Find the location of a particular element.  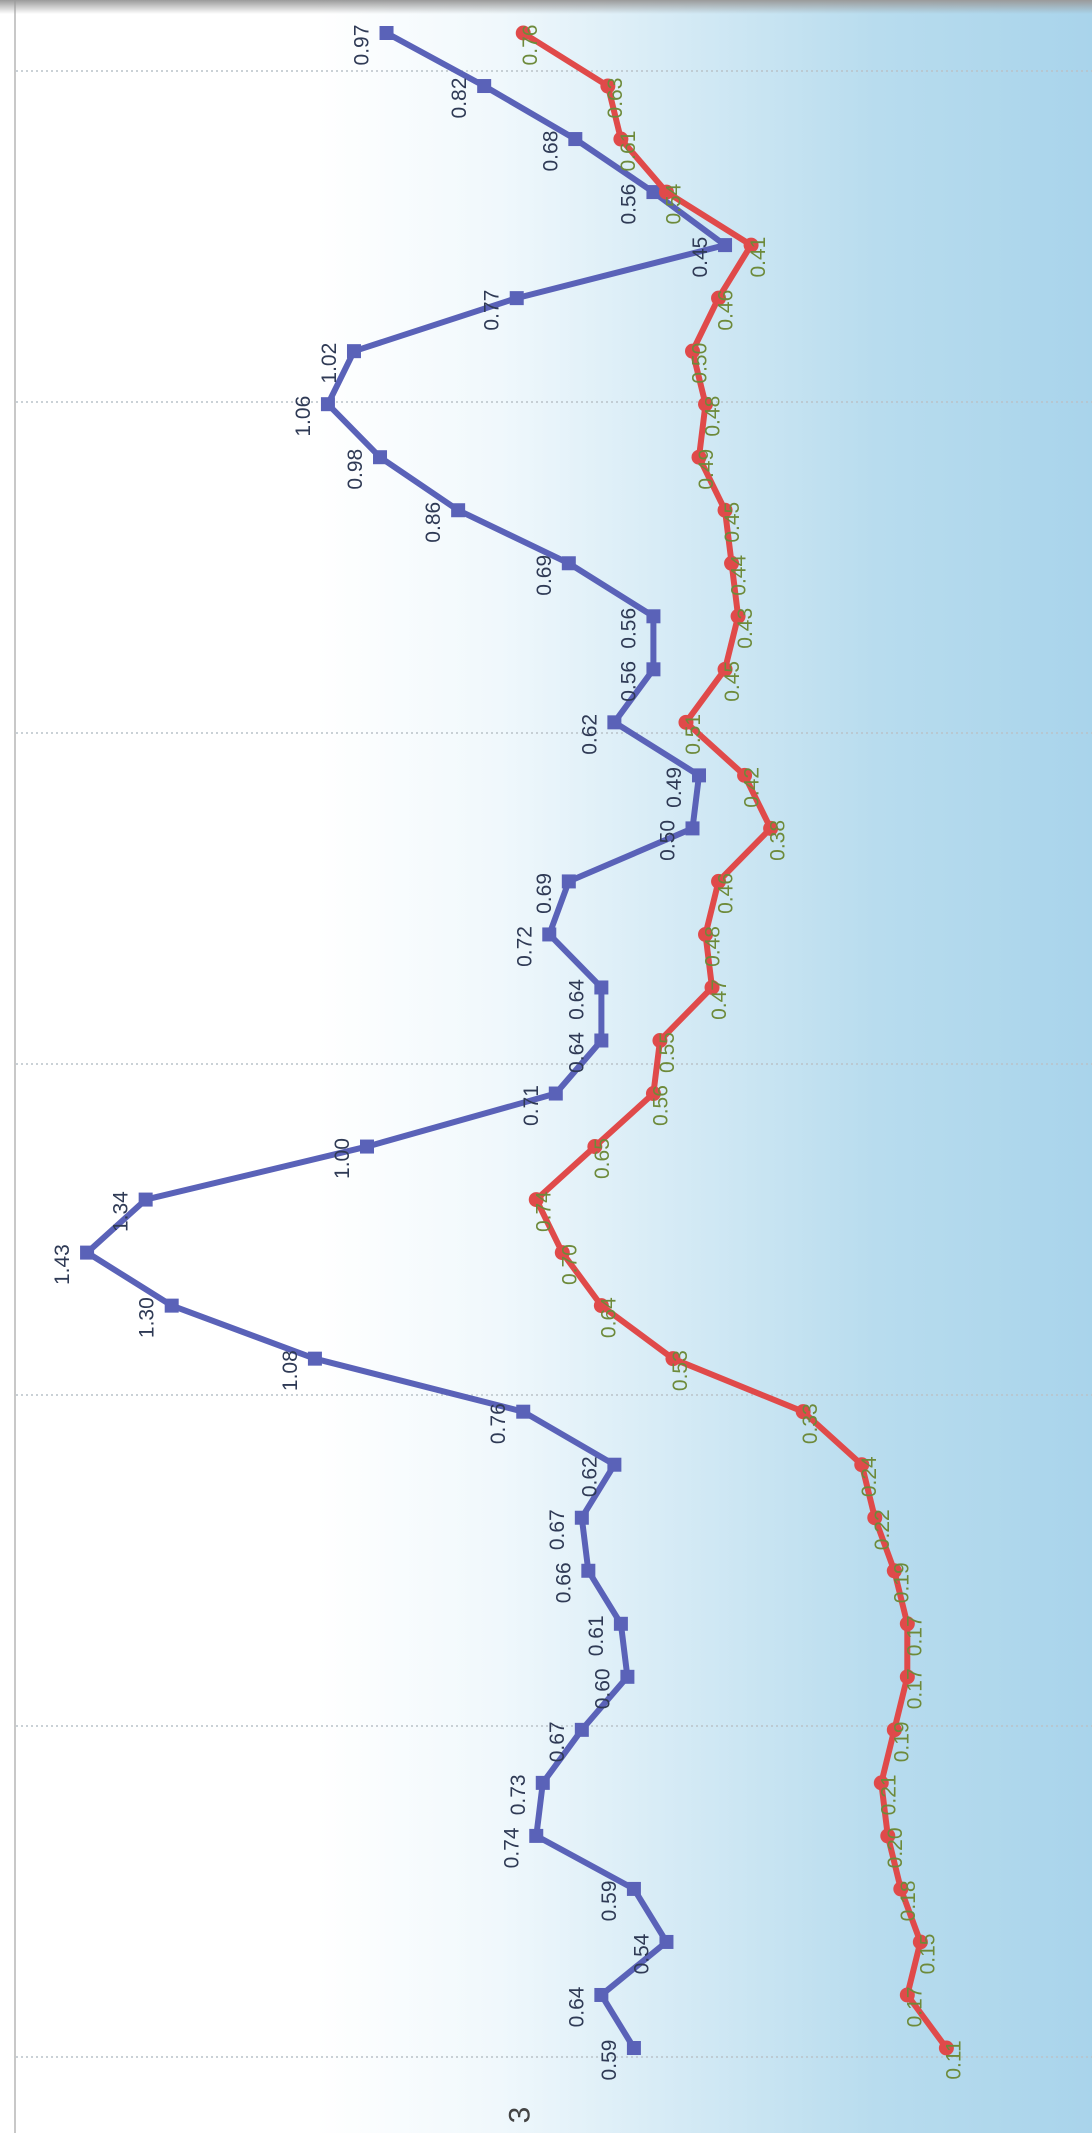

series-1-data-label: 0.49 is located at coordinates (674, 787).